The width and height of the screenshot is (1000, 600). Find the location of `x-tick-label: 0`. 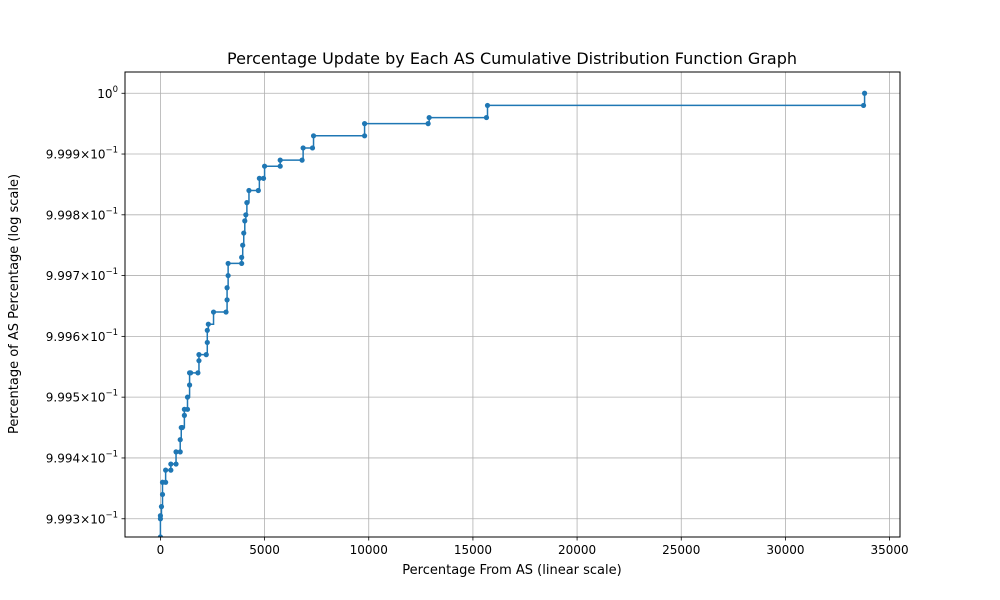

x-tick-label: 0 is located at coordinates (161, 550).